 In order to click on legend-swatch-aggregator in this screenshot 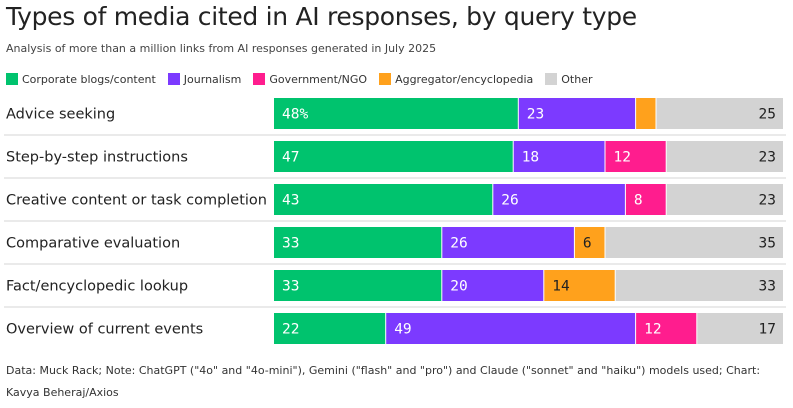, I will do `click(385, 79)`.